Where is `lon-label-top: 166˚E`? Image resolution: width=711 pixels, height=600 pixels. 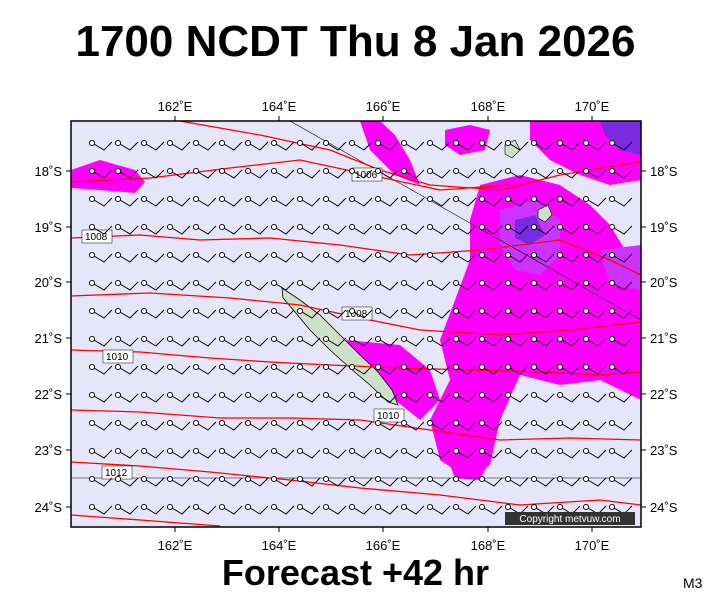
lon-label-top: 166˚E is located at coordinates (383, 106).